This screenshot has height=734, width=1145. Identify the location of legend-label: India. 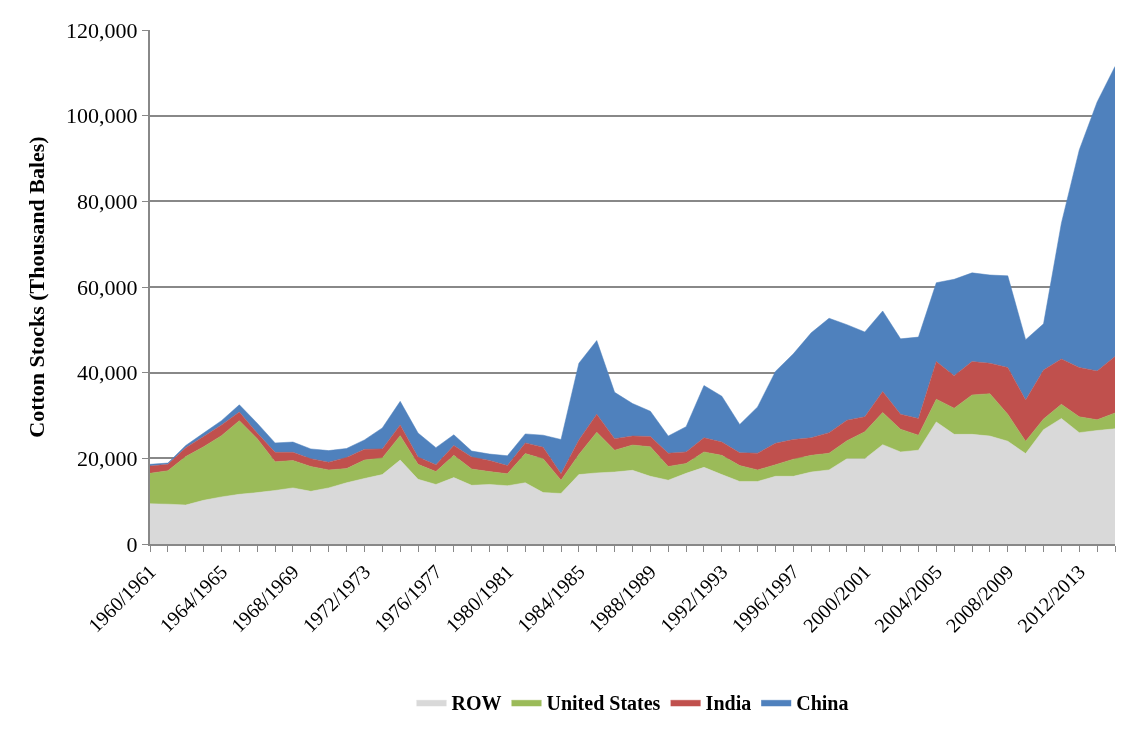
(728, 703).